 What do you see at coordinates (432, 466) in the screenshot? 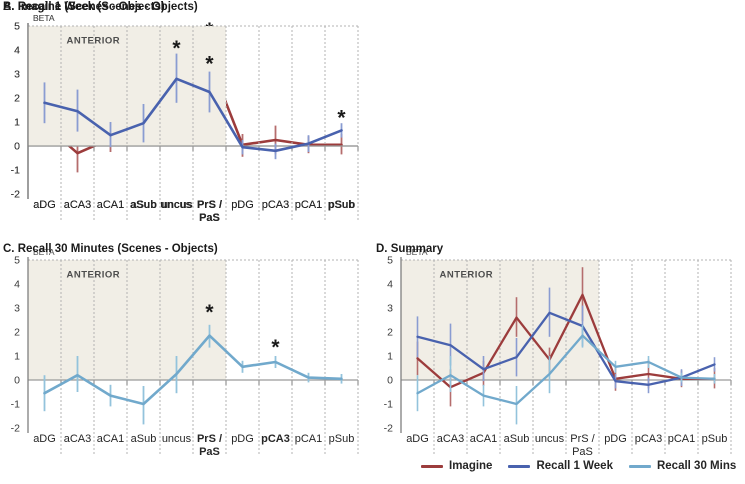
I see `imagine-line-swatch` at bounding box center [432, 466].